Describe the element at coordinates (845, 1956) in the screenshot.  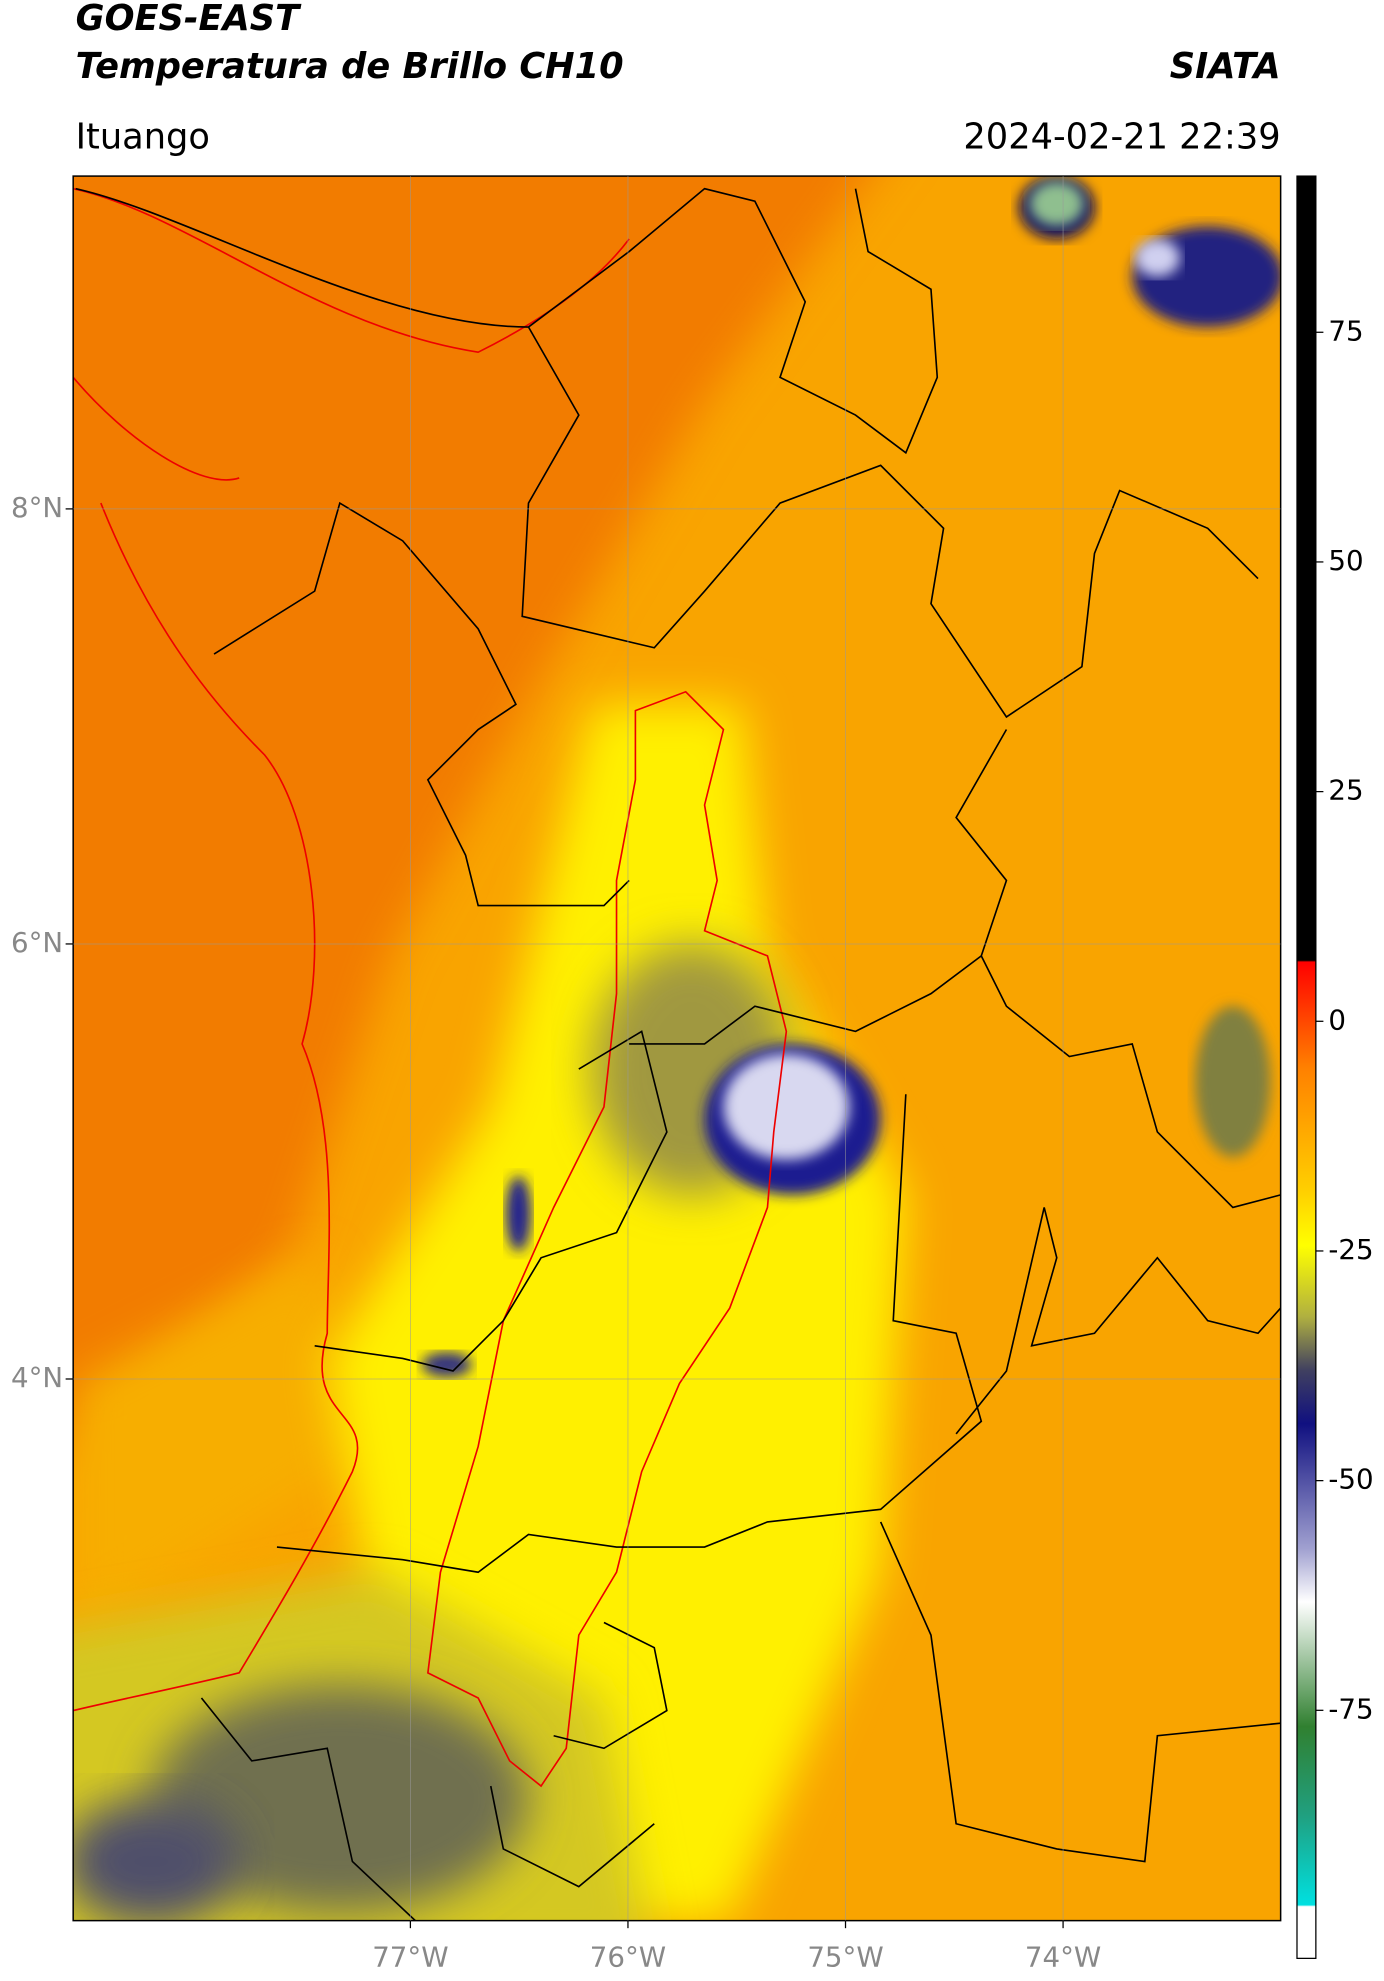
I see `lon-label: 75°W` at that location.